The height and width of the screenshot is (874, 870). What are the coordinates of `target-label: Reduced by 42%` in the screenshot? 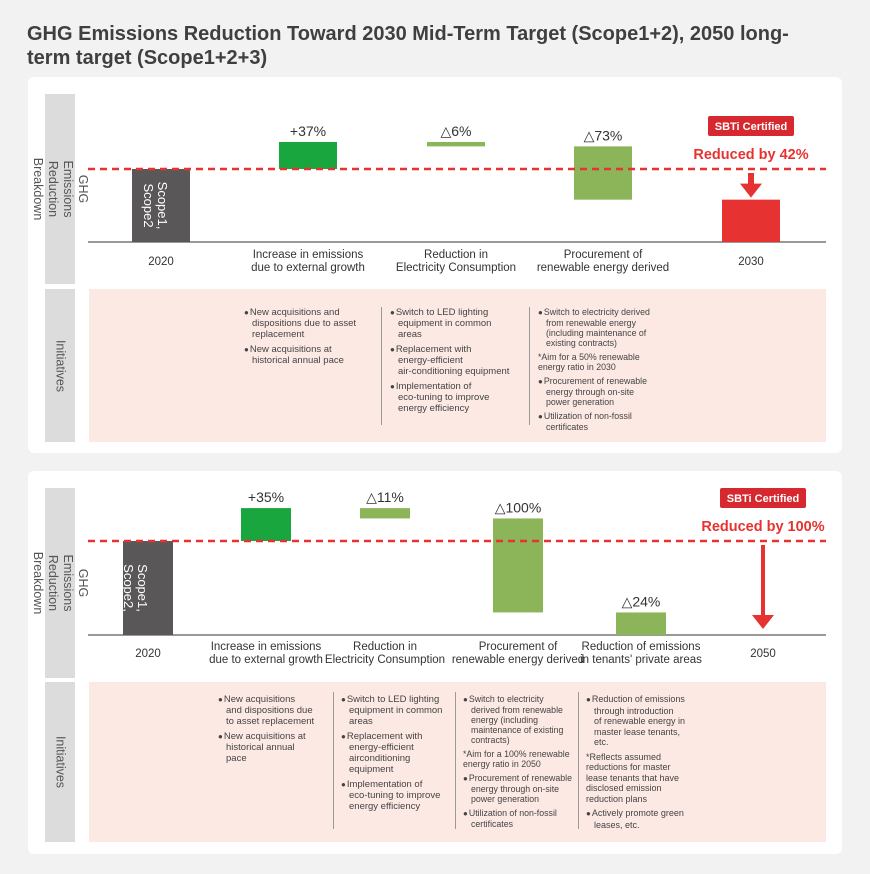 It's located at (750, 155).